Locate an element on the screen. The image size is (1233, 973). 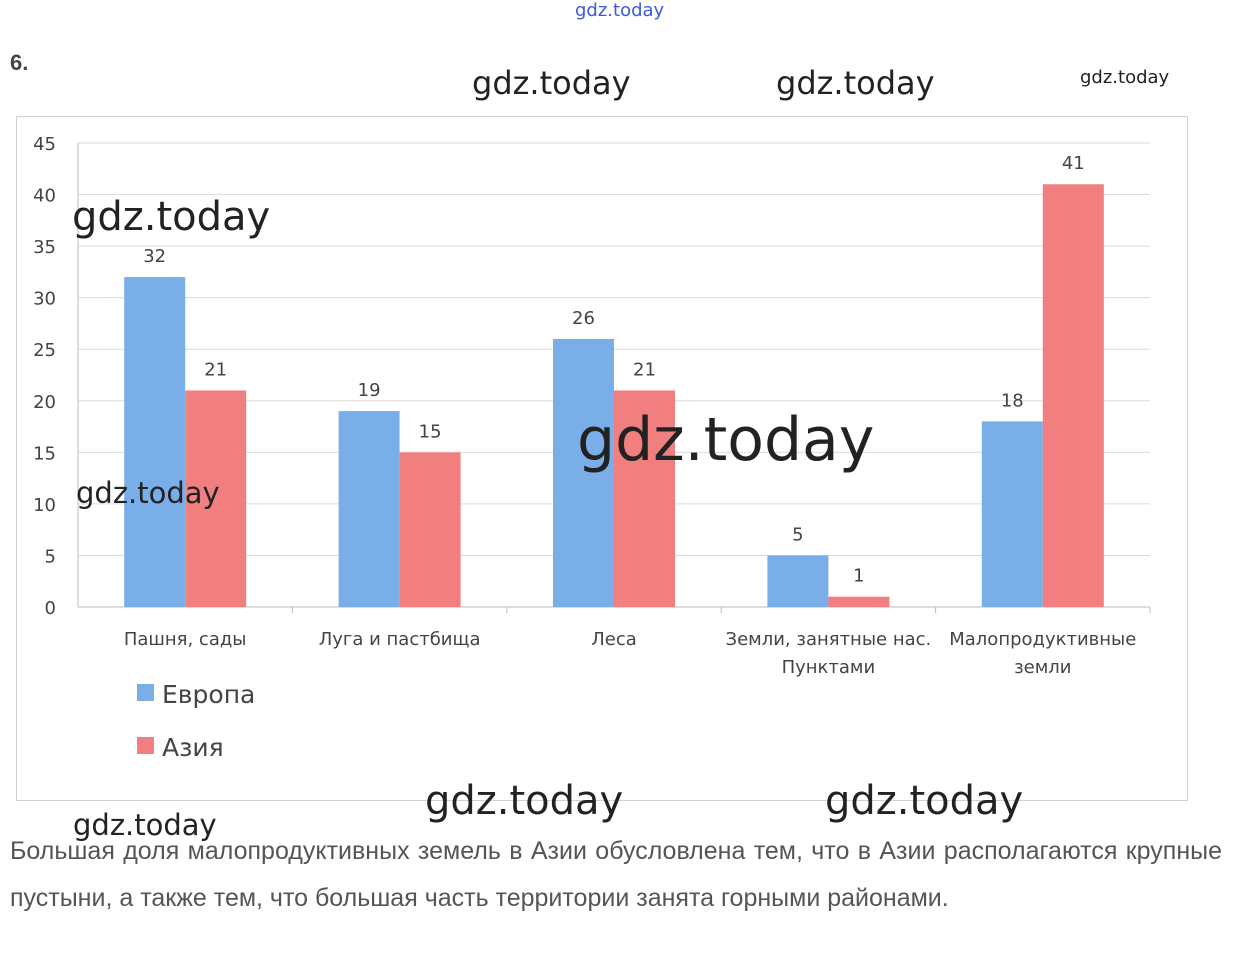
y-tick-label: 25 is located at coordinates (44, 350).